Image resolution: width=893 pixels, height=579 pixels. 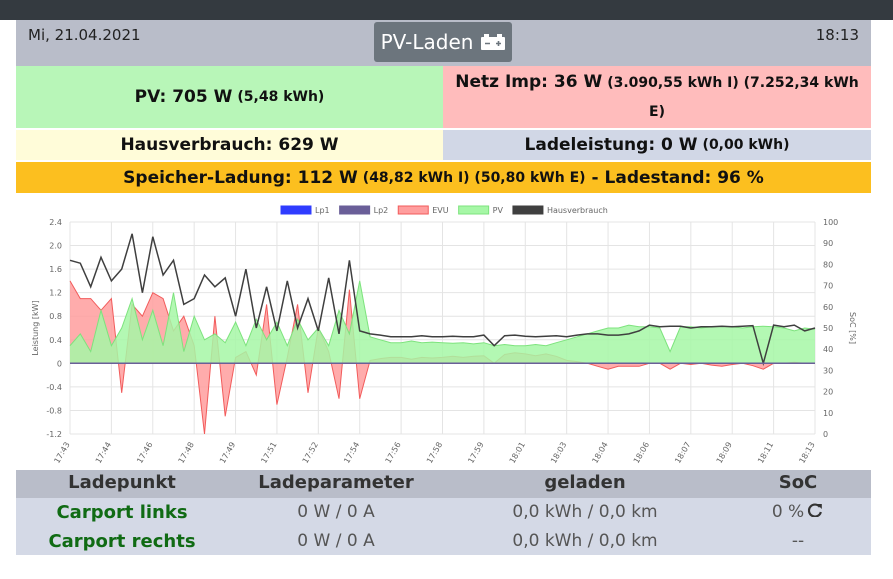 What do you see at coordinates (443, 526) in the screenshot?
I see `table-body` at bounding box center [443, 526].